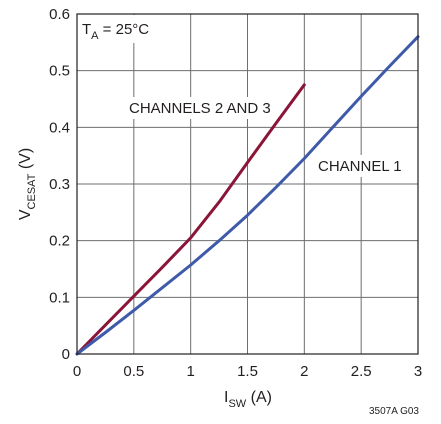  I want to click on y-tick-labels: 0 0.1 0.2 0.3 0.4 0.5 0.6, so click(59, 184).